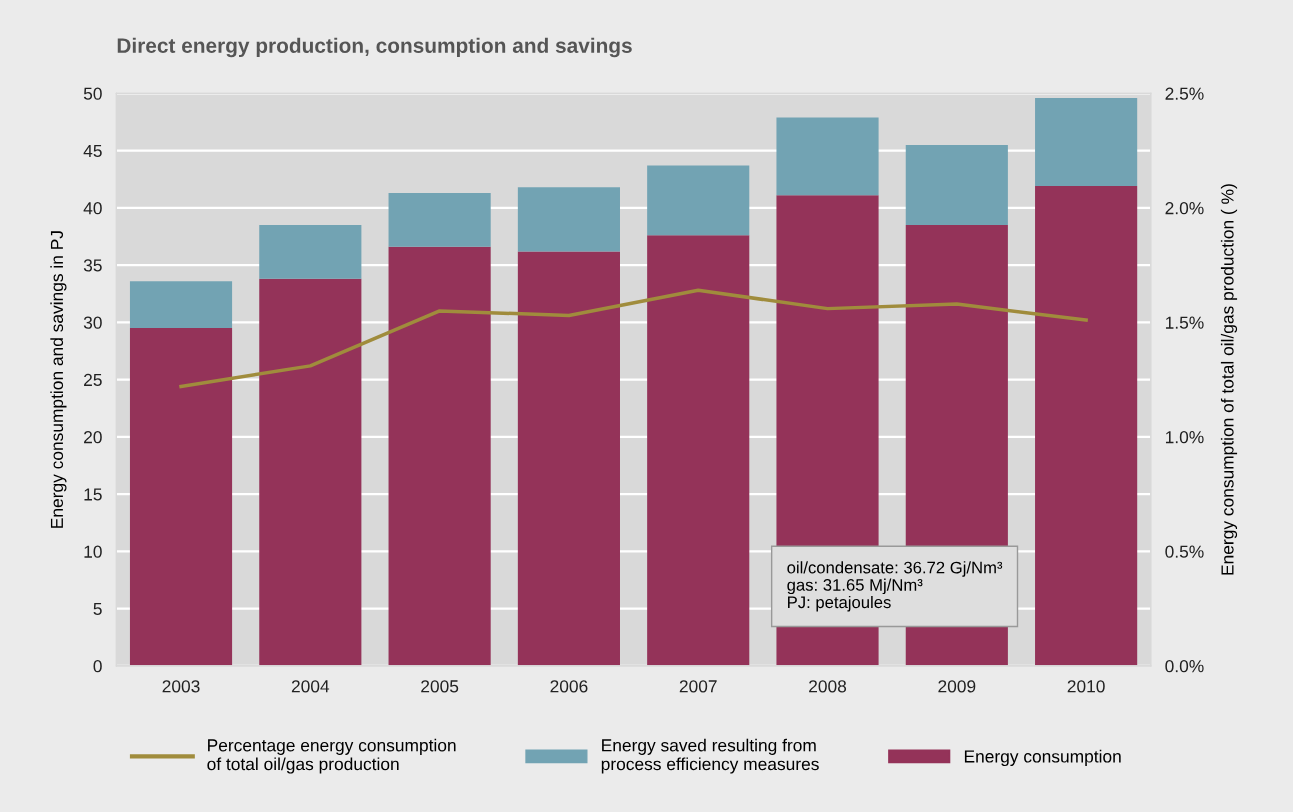 This screenshot has height=812, width=1293. I want to click on x-tick-label: 2007, so click(698, 686).